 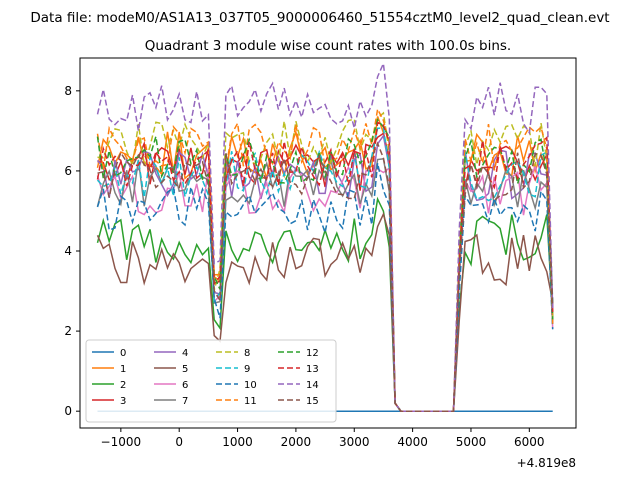 I want to click on legend-label: 6, so click(x=185, y=385).